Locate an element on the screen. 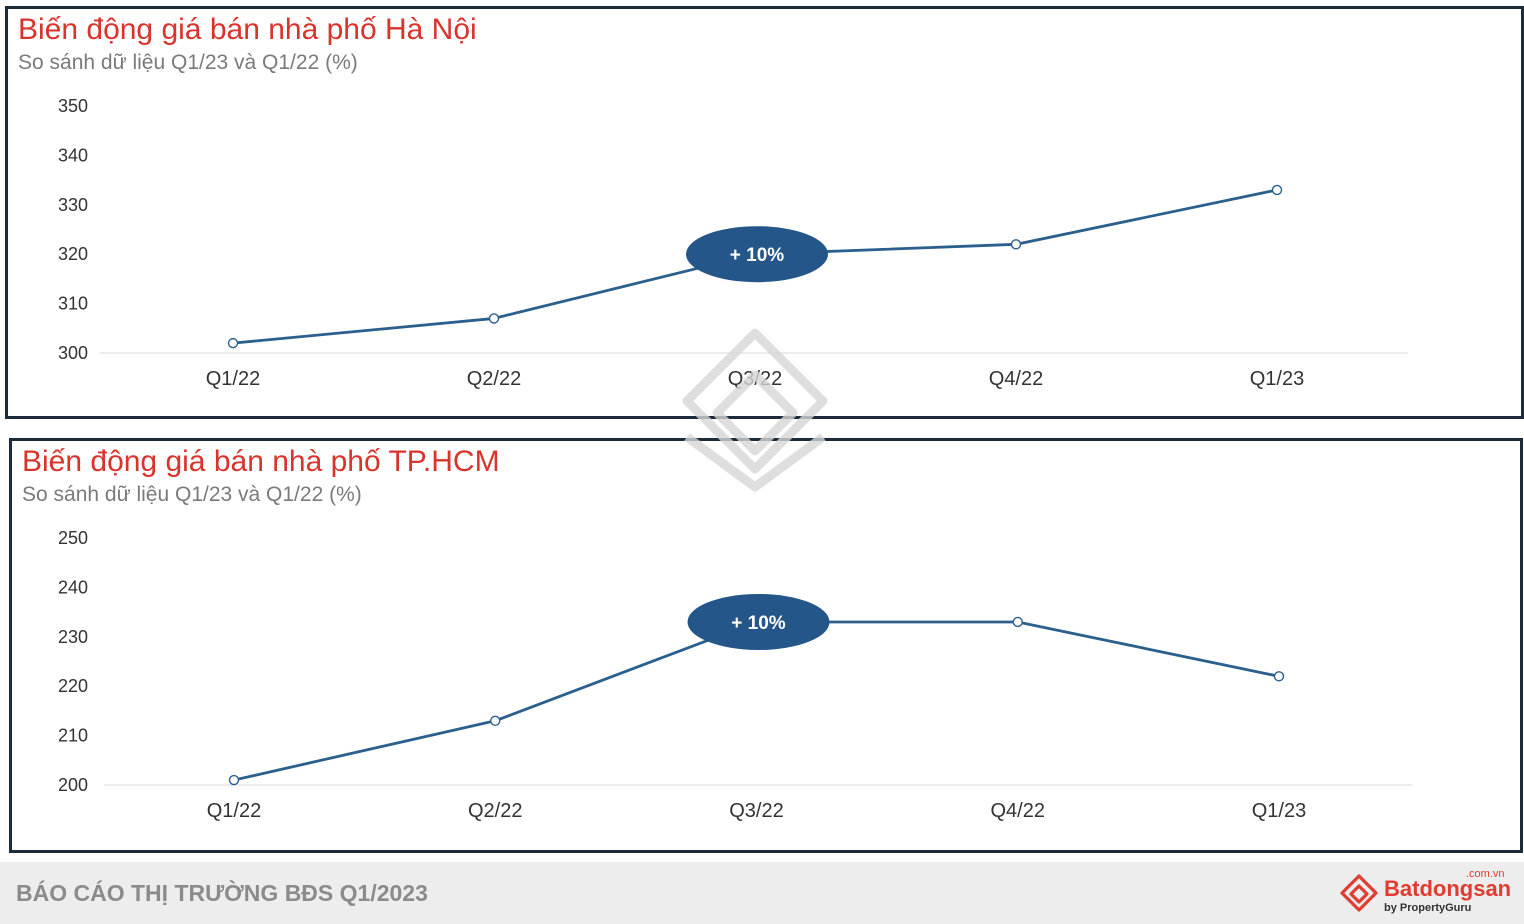  y-tick-label: 350 is located at coordinates (73, 106).